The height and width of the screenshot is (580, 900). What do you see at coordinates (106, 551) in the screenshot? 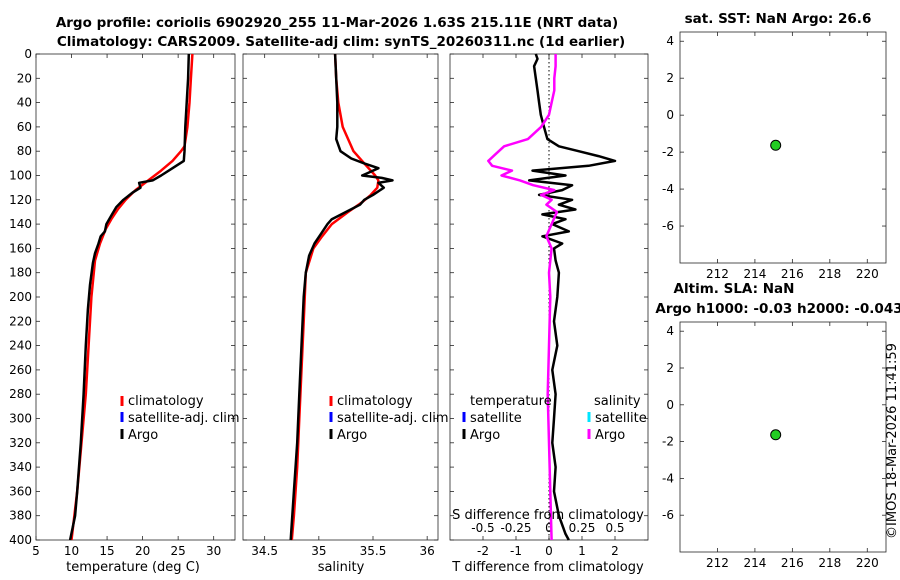
I see `x-tick-label: 15` at bounding box center [106, 551].